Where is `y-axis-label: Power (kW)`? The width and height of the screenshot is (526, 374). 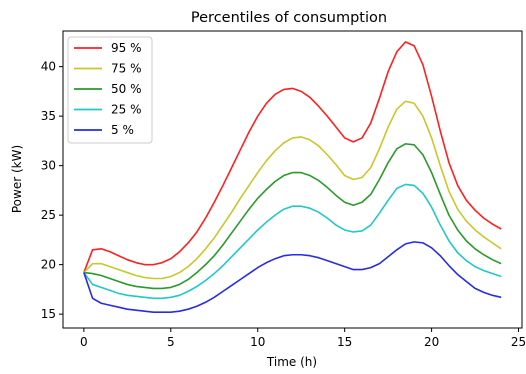 y-axis-label: Power (kW) is located at coordinates (17, 179).